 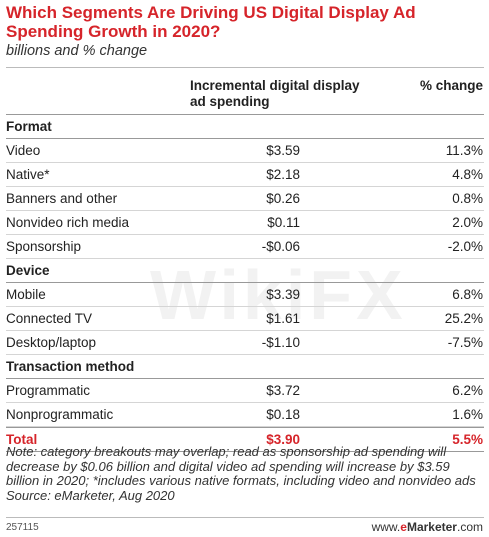 I want to click on row-change: 25.2%, so click(x=463, y=318).